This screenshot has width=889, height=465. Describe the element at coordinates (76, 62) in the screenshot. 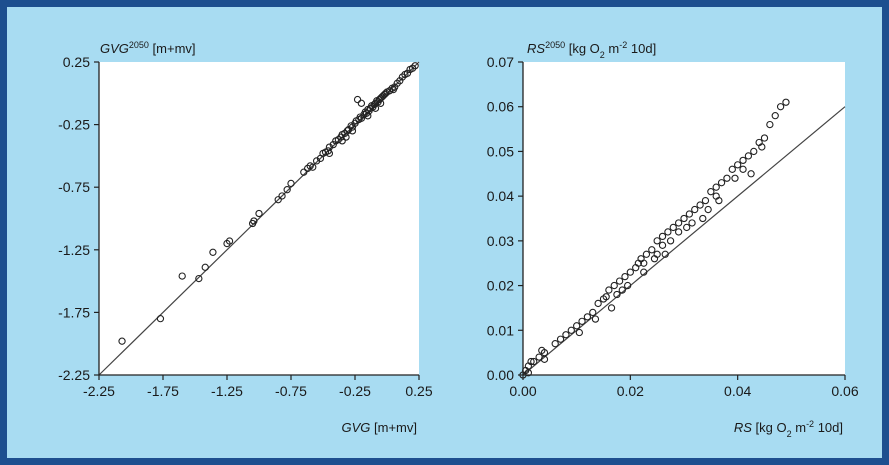

I see `left-y-tick-label: 0.25` at that location.